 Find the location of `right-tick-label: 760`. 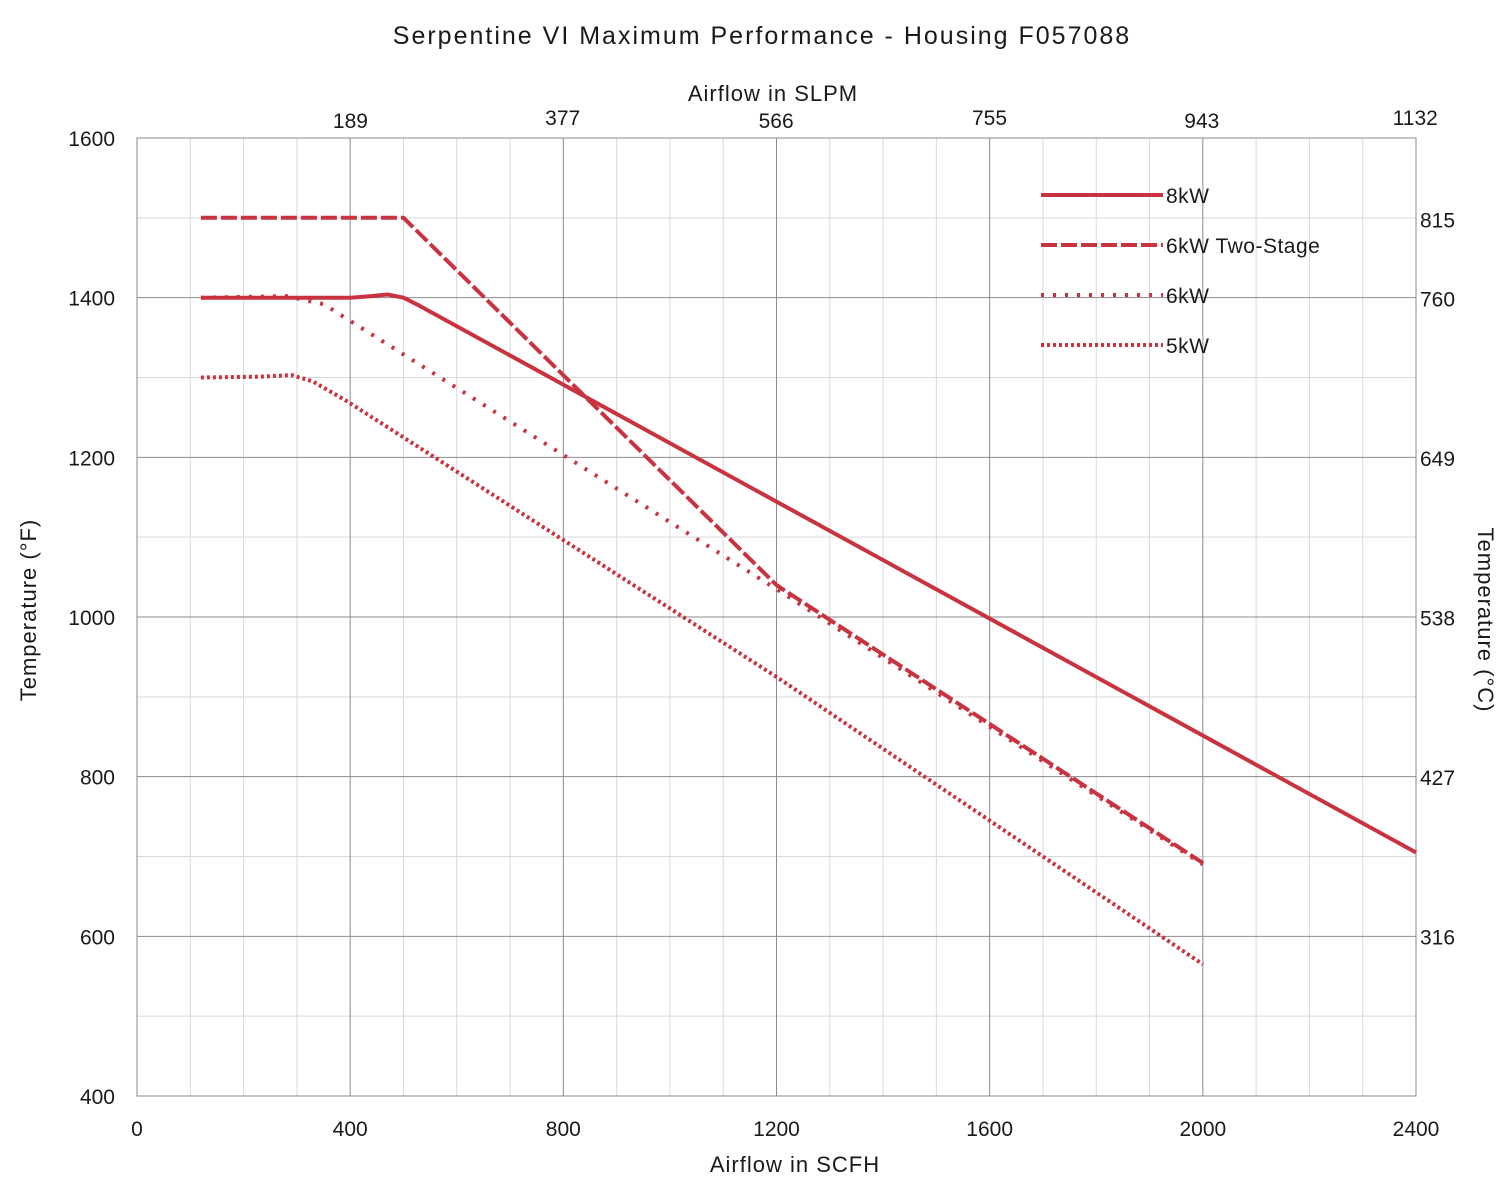

right-tick-label: 760 is located at coordinates (1437, 300).